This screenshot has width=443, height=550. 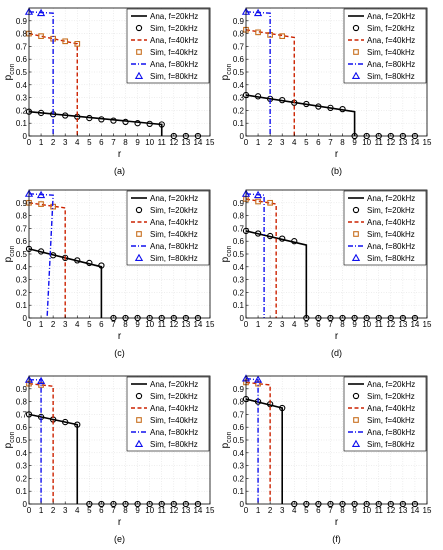 I want to click on panel-label: (a), so click(x=119, y=171).